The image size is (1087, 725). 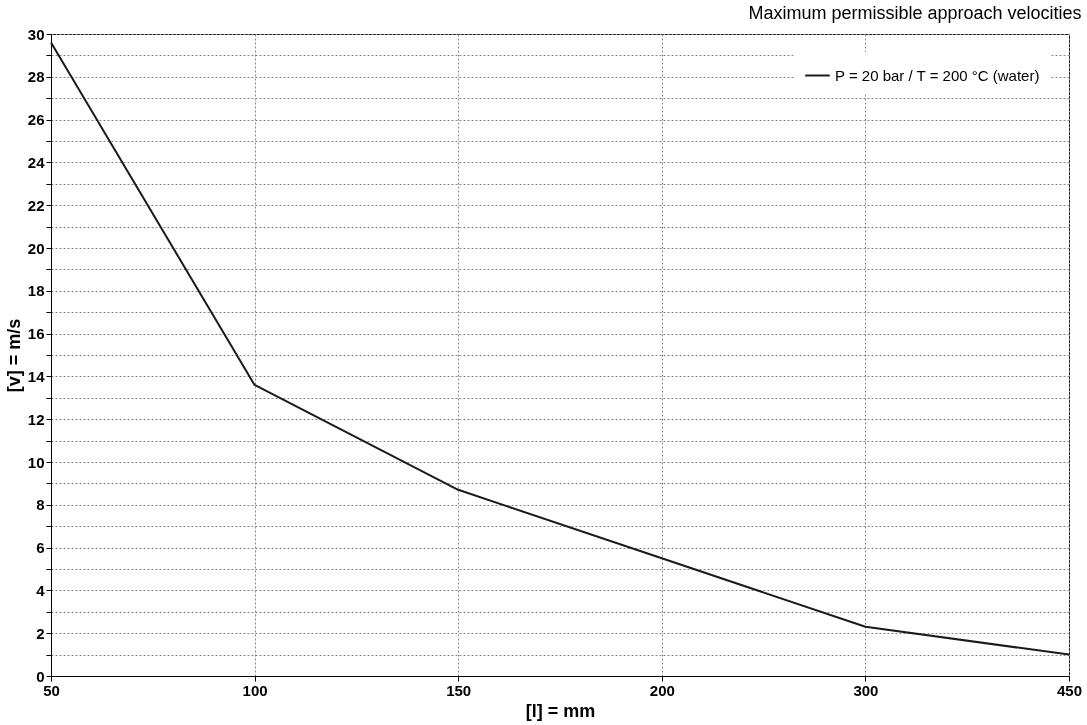 What do you see at coordinates (40, 633) in the screenshot?
I see `y-tick-label: 2` at bounding box center [40, 633].